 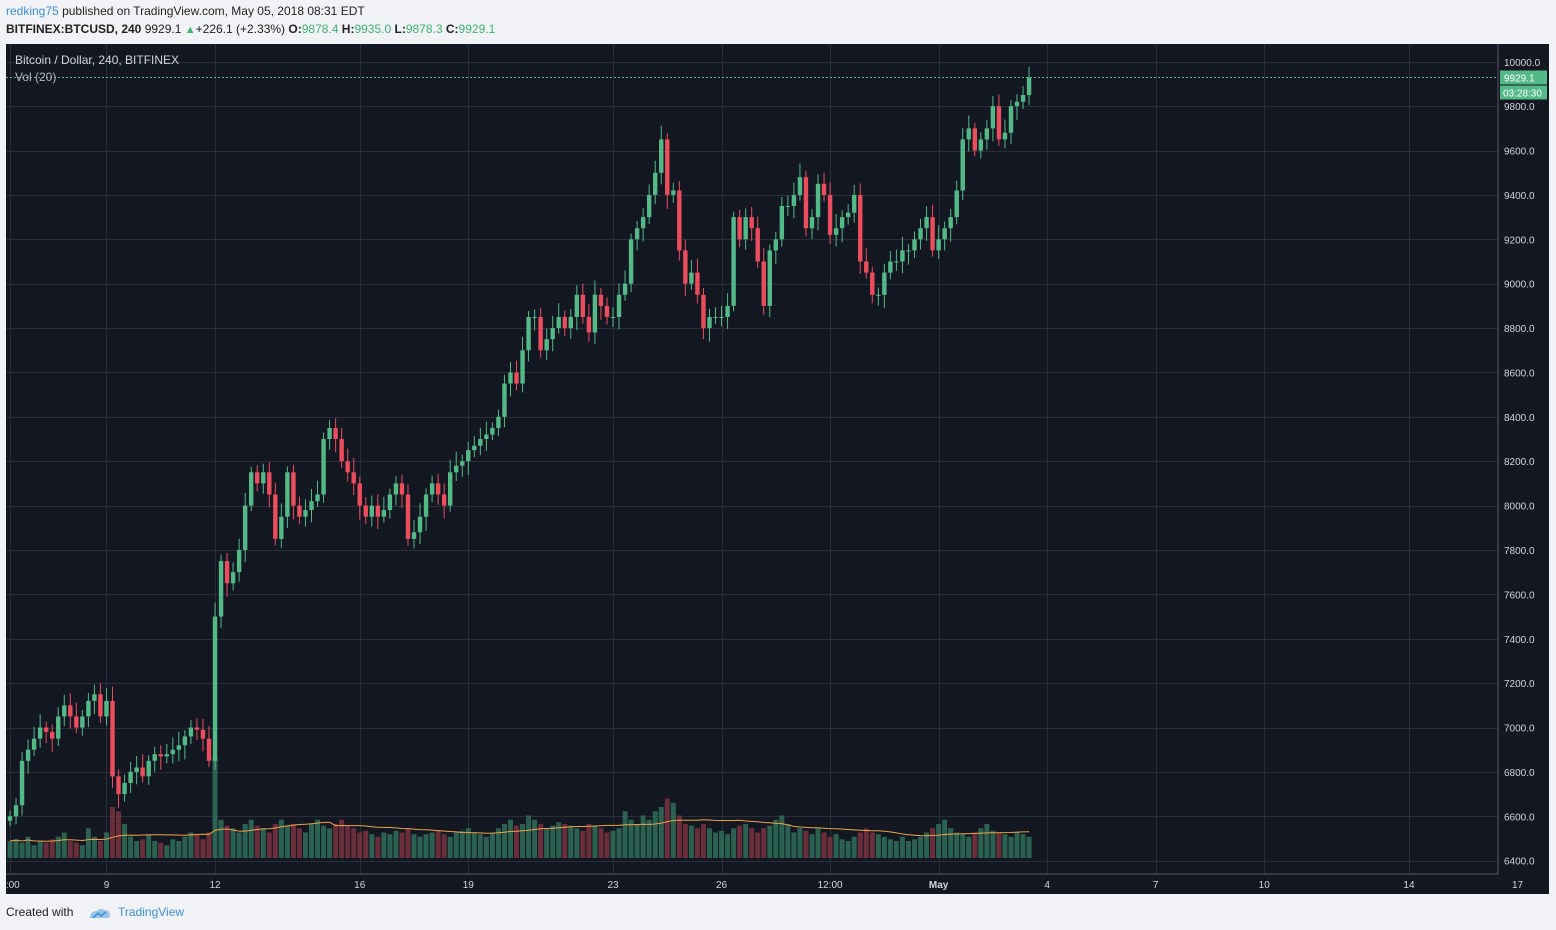 What do you see at coordinates (32, 11) in the screenshot?
I see `author-link: redking75` at bounding box center [32, 11].